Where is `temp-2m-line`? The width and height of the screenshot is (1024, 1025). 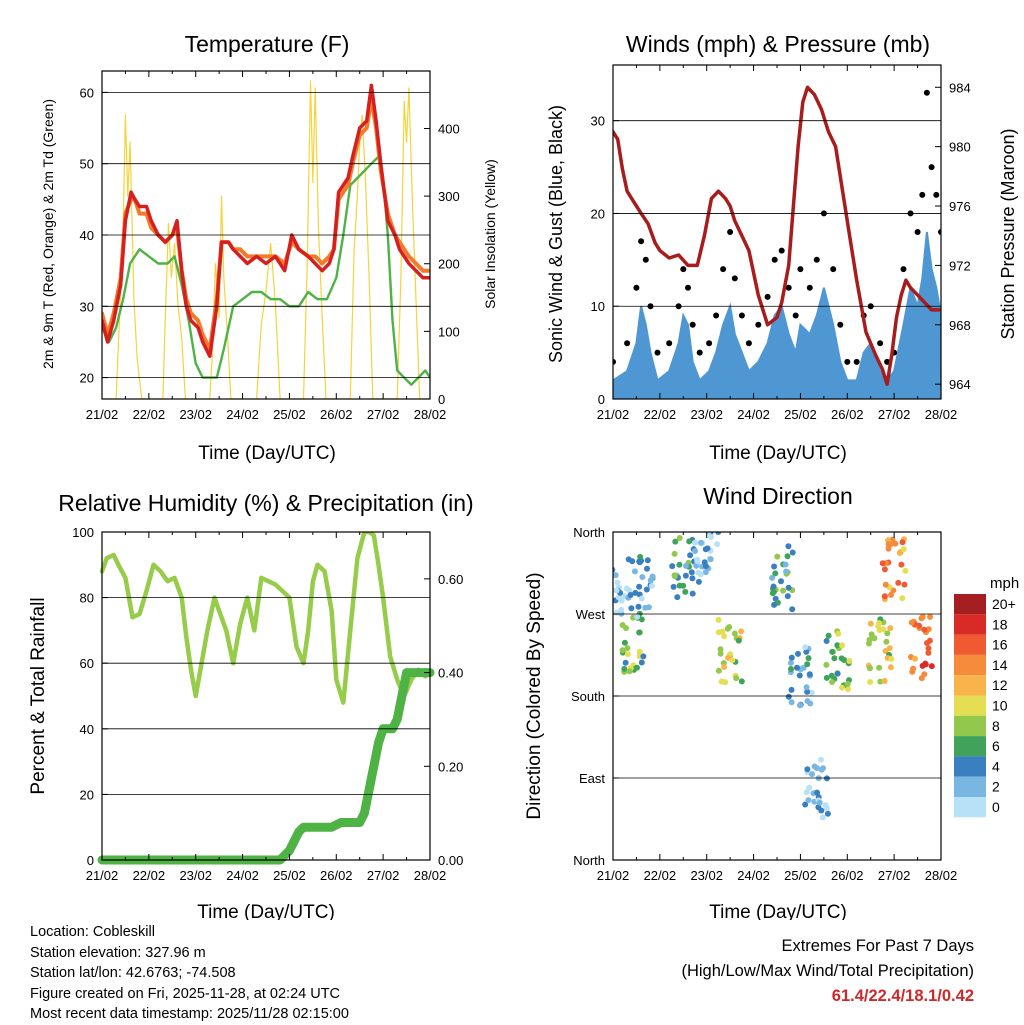 temp-2m-line is located at coordinates (266, 220).